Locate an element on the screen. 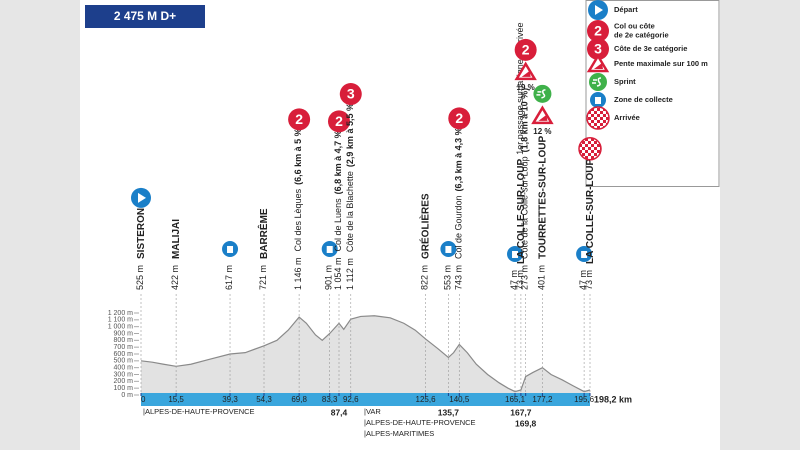 The height and width of the screenshot is (450, 800). waypoint-altitude: 273 m is located at coordinates (525, 277).